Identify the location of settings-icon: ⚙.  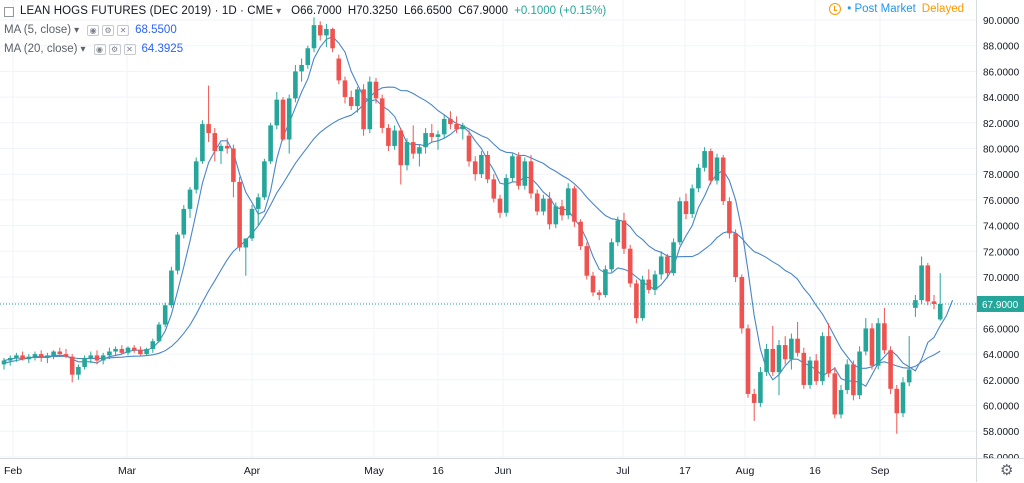
(108, 30).